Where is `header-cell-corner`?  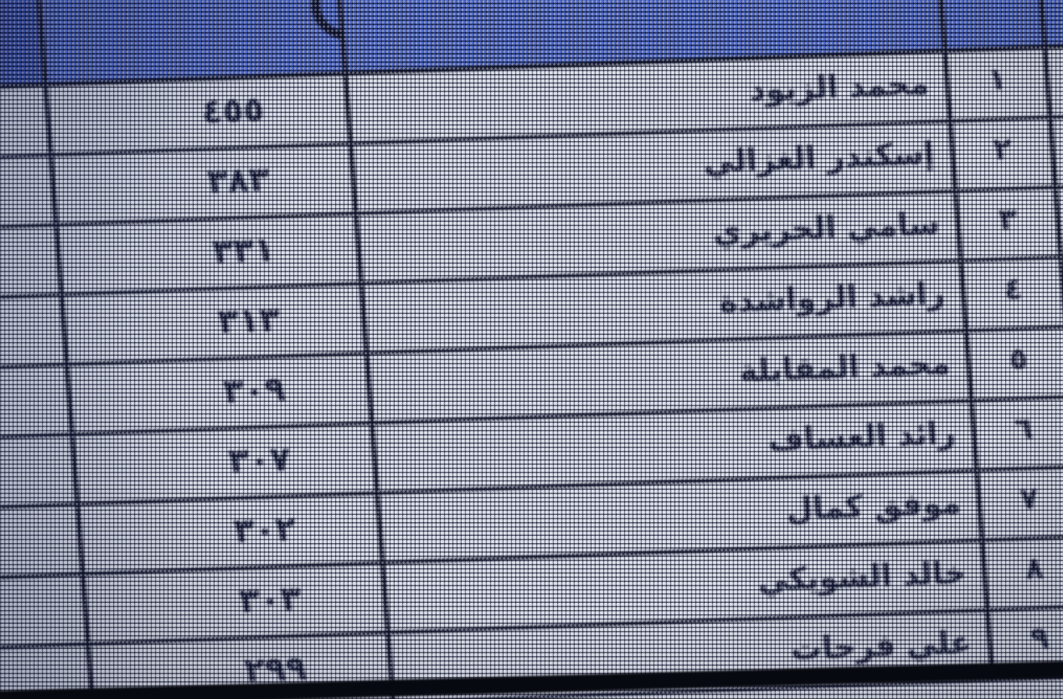 header-cell-corner is located at coordinates (24, 44).